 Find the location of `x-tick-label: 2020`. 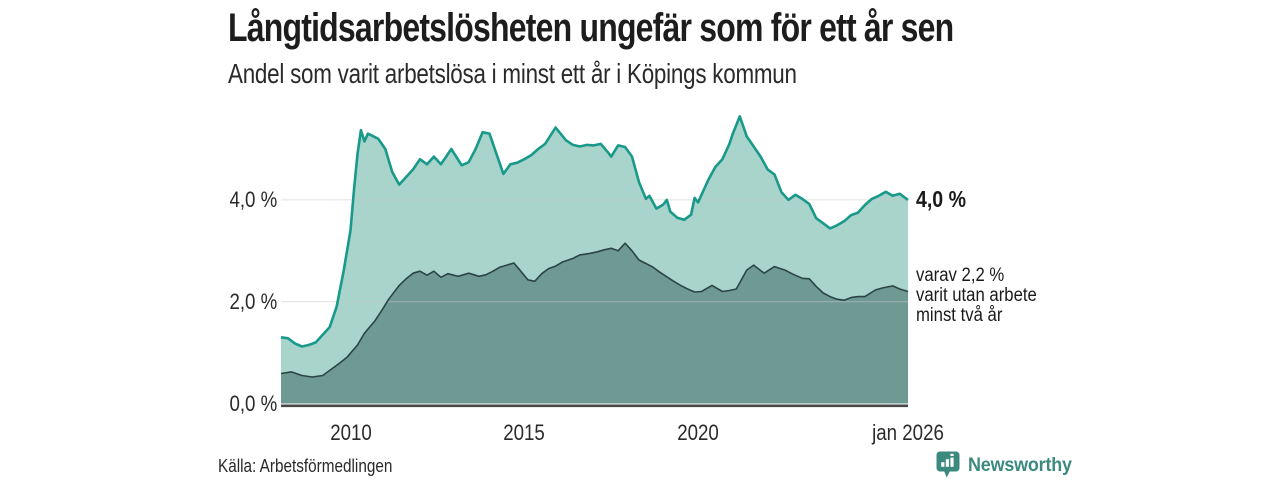

x-tick-label: 2020 is located at coordinates (698, 432).